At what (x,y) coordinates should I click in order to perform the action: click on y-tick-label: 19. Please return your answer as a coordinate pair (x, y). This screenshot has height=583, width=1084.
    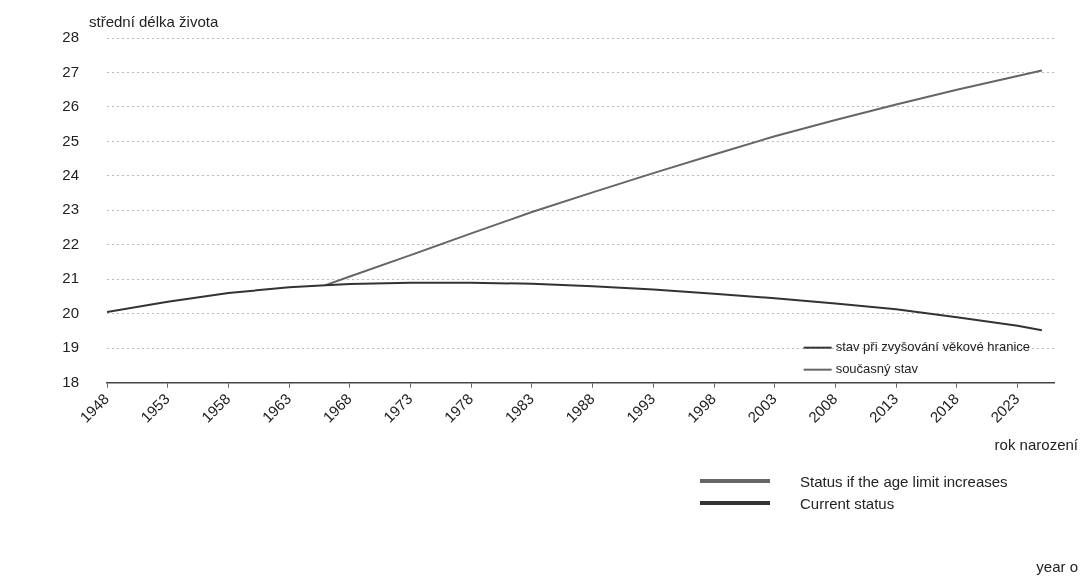
    Looking at the image, I should click on (70, 347).